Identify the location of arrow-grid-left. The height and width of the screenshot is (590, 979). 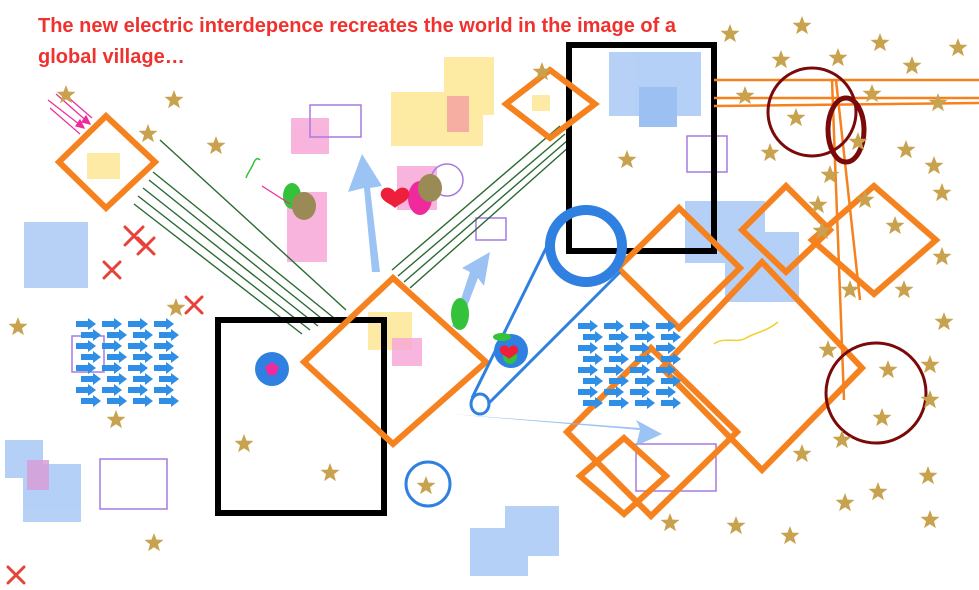
(127, 362).